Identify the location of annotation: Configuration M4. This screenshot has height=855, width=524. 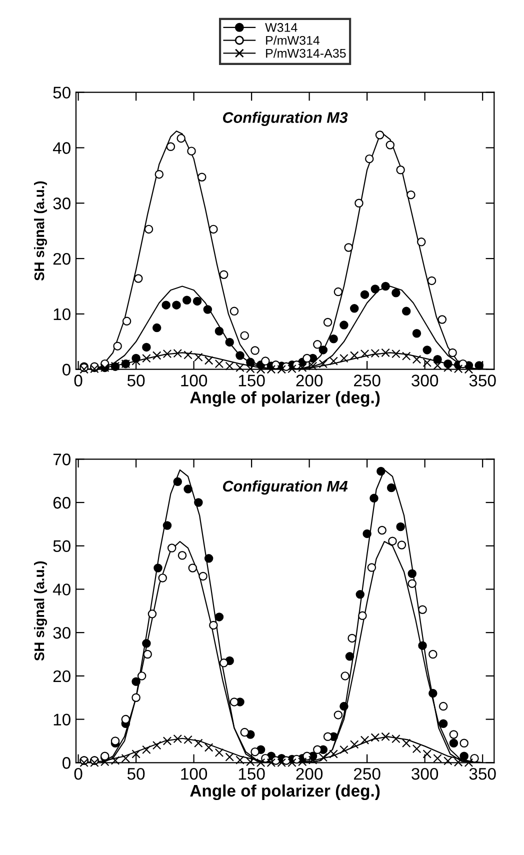
(285, 487).